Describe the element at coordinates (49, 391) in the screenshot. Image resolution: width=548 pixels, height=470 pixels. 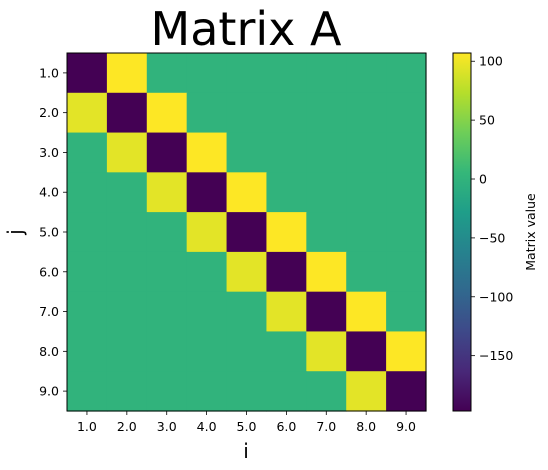
I see `y-tick-label: 9.0` at that location.